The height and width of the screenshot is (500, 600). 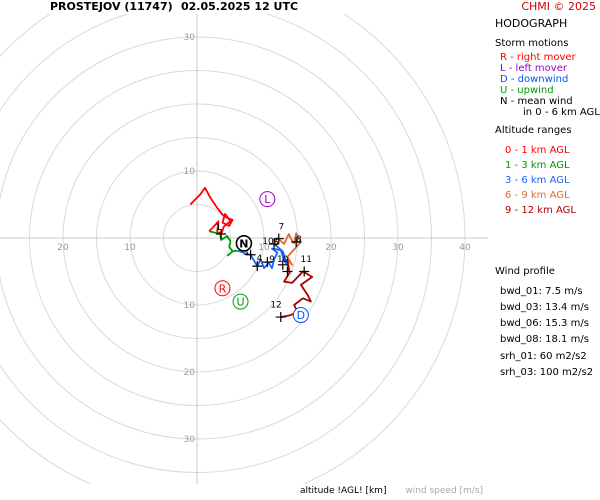 I want to click on wind-speed-axis-label: wind speed [m/s], so click(x=444, y=491).